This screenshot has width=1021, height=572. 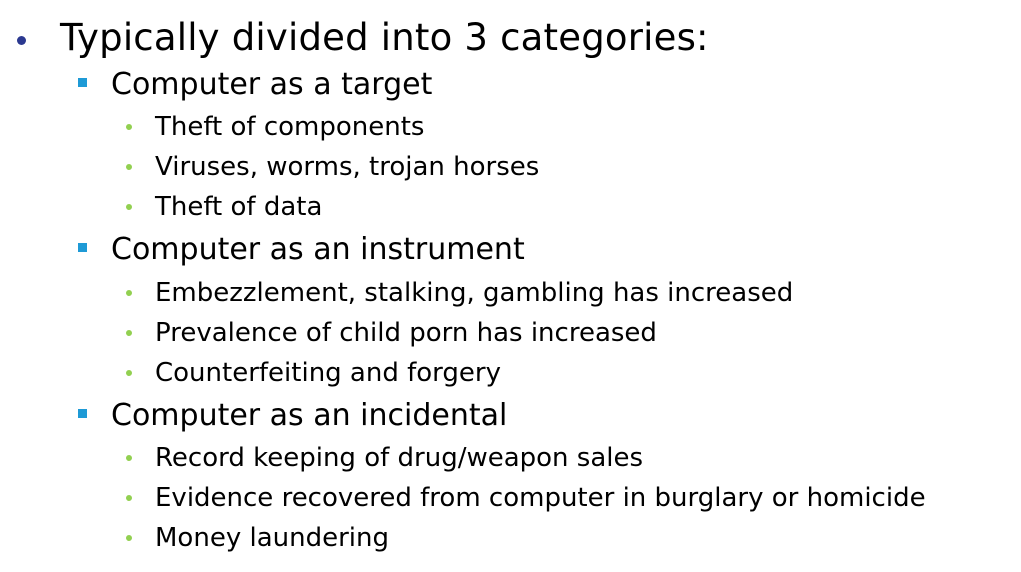 What do you see at coordinates (318, 249) in the screenshot?
I see `category-title: Computer as an instrument` at bounding box center [318, 249].